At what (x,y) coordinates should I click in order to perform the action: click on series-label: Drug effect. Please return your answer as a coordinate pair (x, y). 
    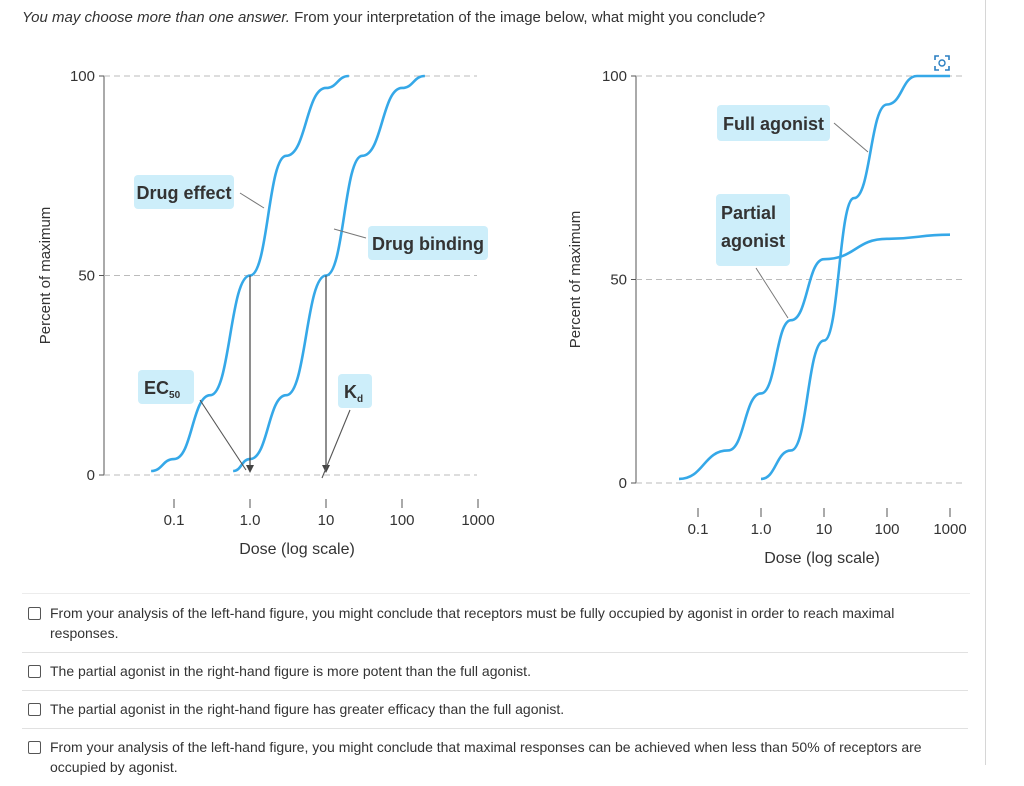
    Looking at the image, I should click on (183, 193).